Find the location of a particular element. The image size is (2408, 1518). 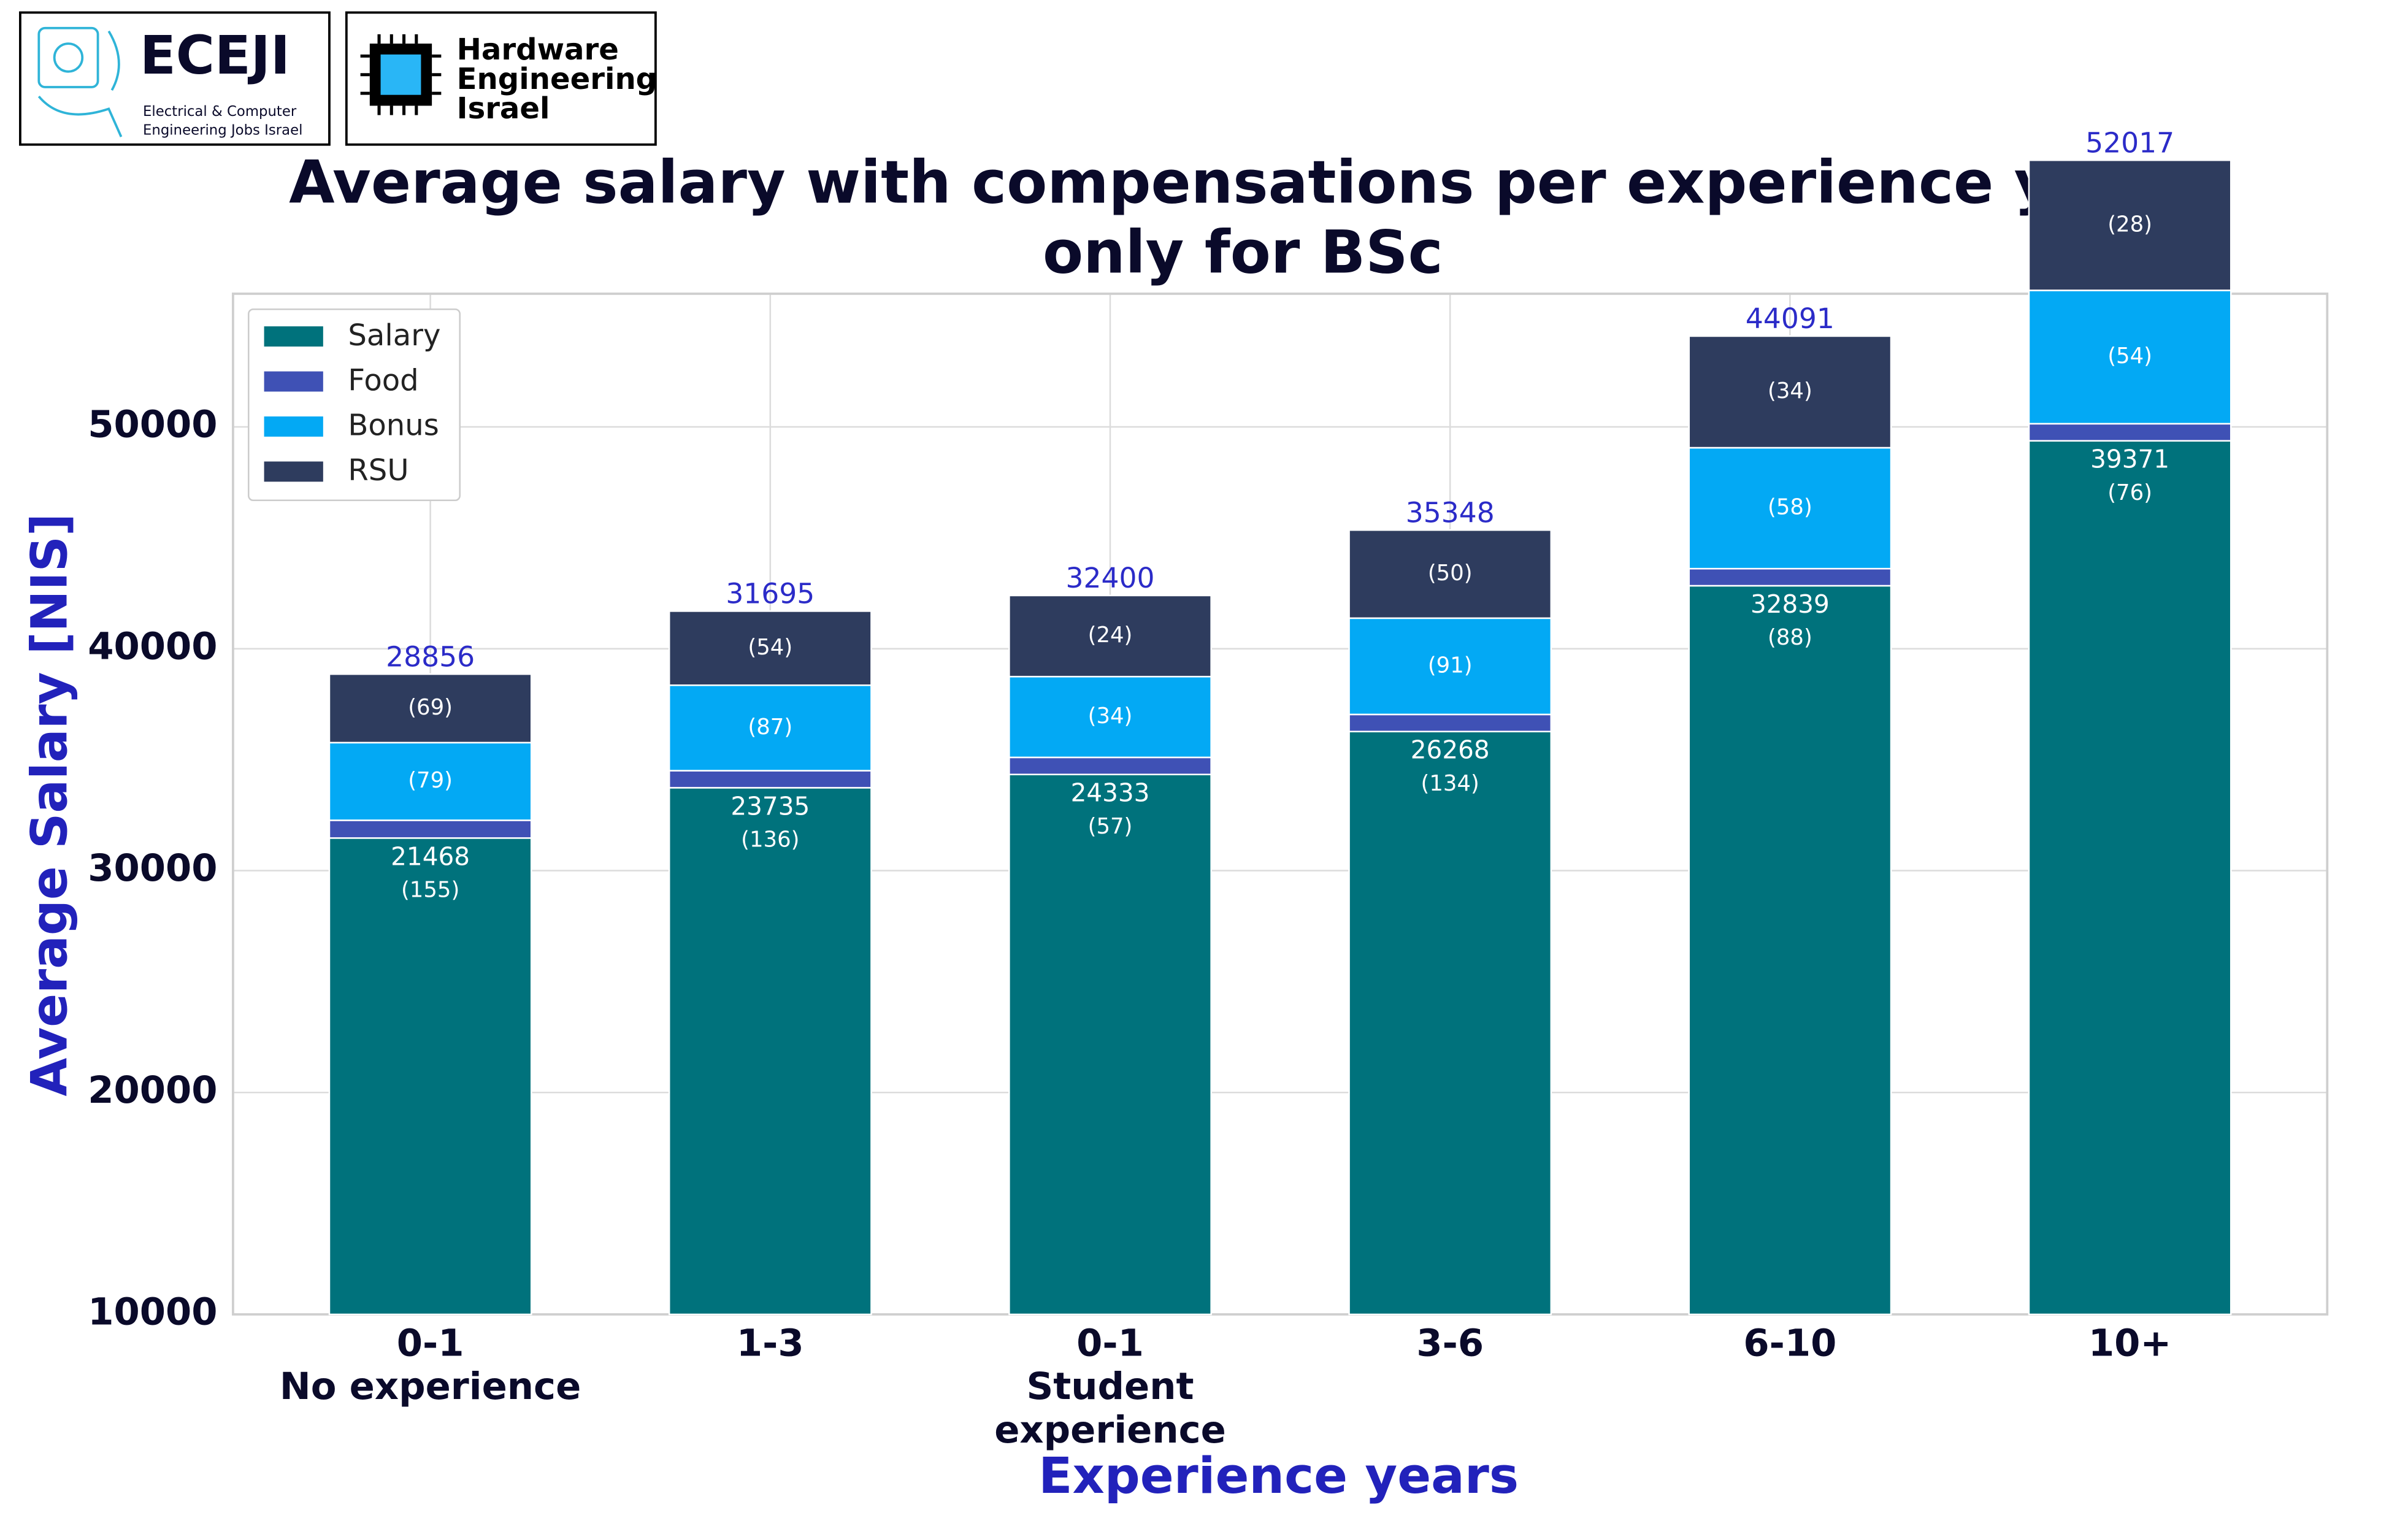

eceji-name: ECEJI is located at coordinates (215, 55).